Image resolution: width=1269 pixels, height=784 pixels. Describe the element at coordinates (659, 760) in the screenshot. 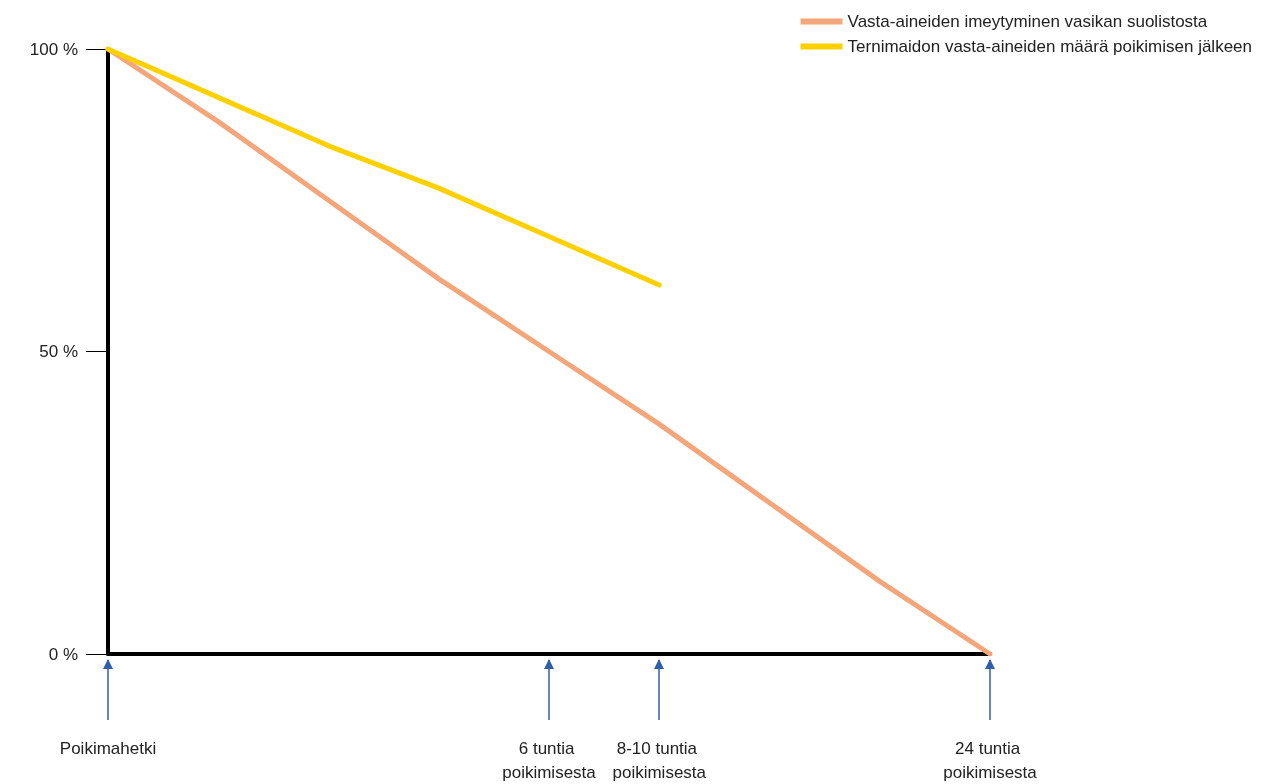

I see `x-tick-label: 8-10 tuntia poikimisesta` at that location.